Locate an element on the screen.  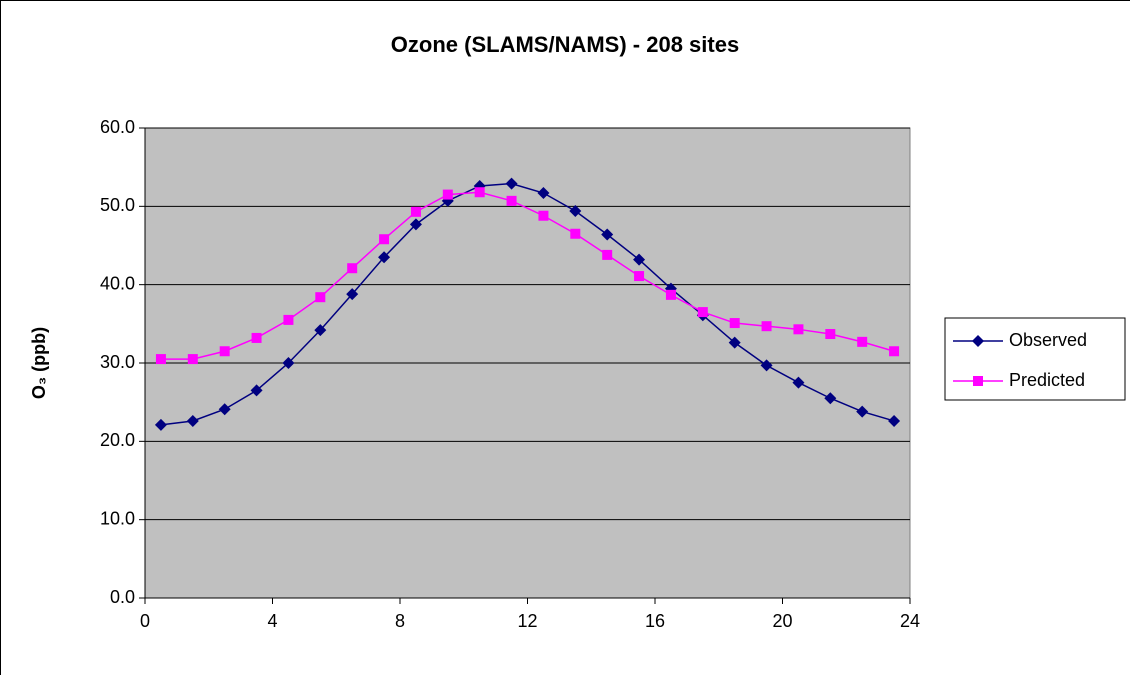
x-tick-label: 16 is located at coordinates (655, 621).